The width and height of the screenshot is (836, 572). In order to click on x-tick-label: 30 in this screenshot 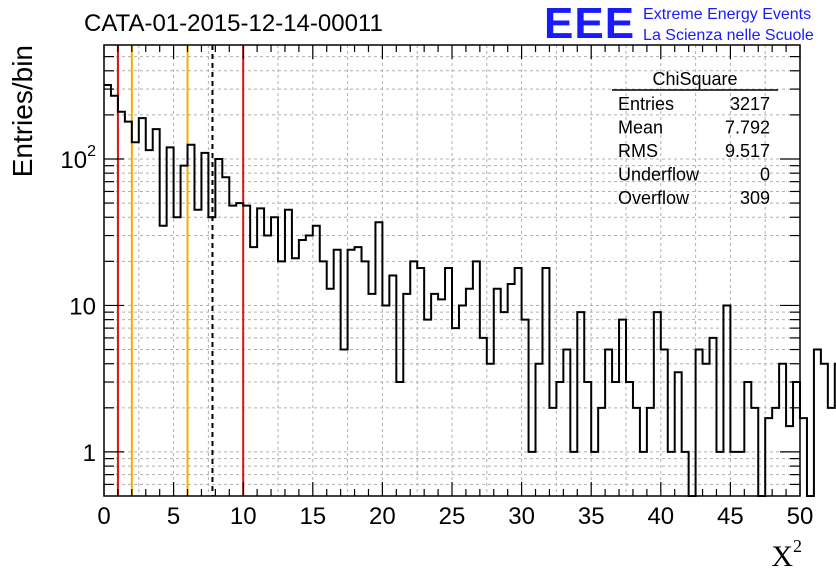, I will do `click(521, 516)`.